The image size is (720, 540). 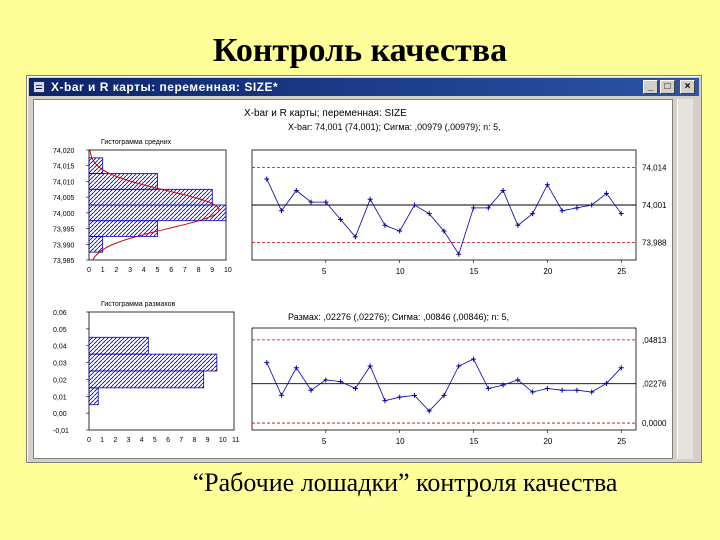 I want to click on window-title: X-bar и R карты: переменная: SIZE*, so click(x=165, y=87).